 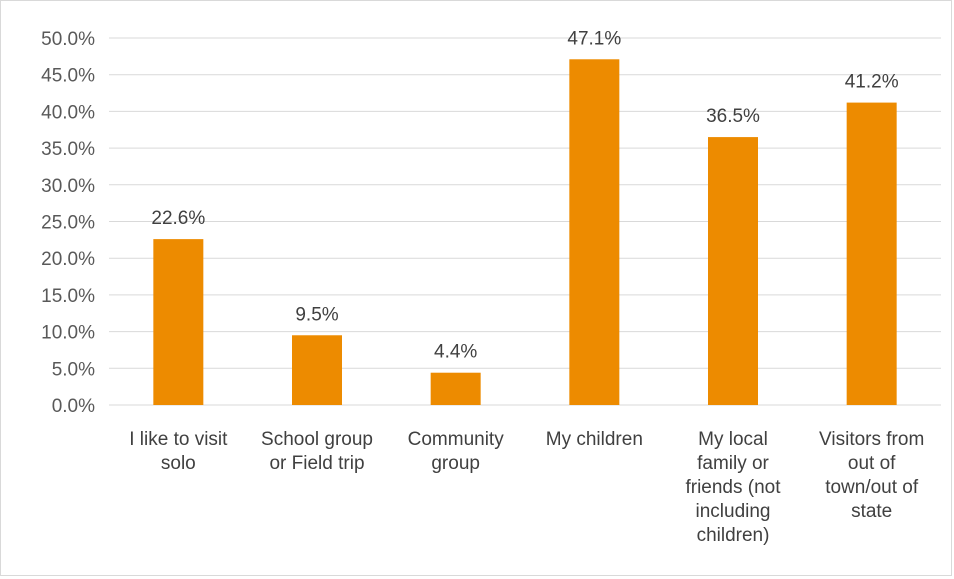 I want to click on data-label: 36.5%, so click(x=733, y=116).